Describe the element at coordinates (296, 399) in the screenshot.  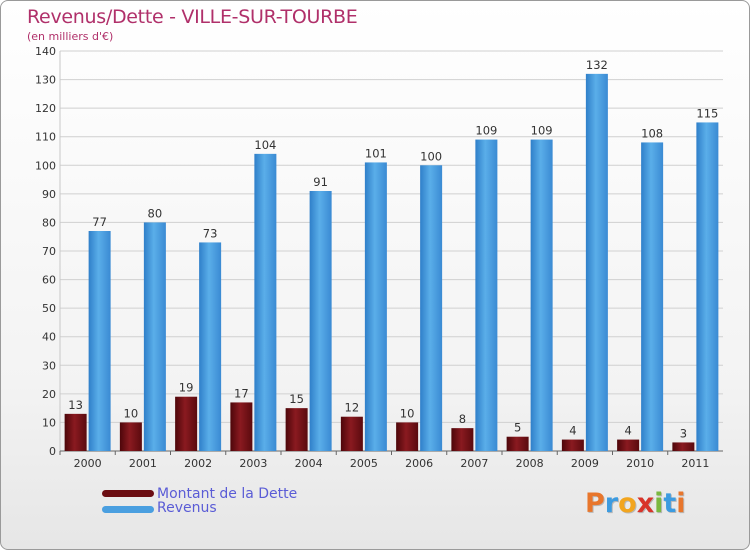
I see `data-label-debt-2004: 15` at that location.